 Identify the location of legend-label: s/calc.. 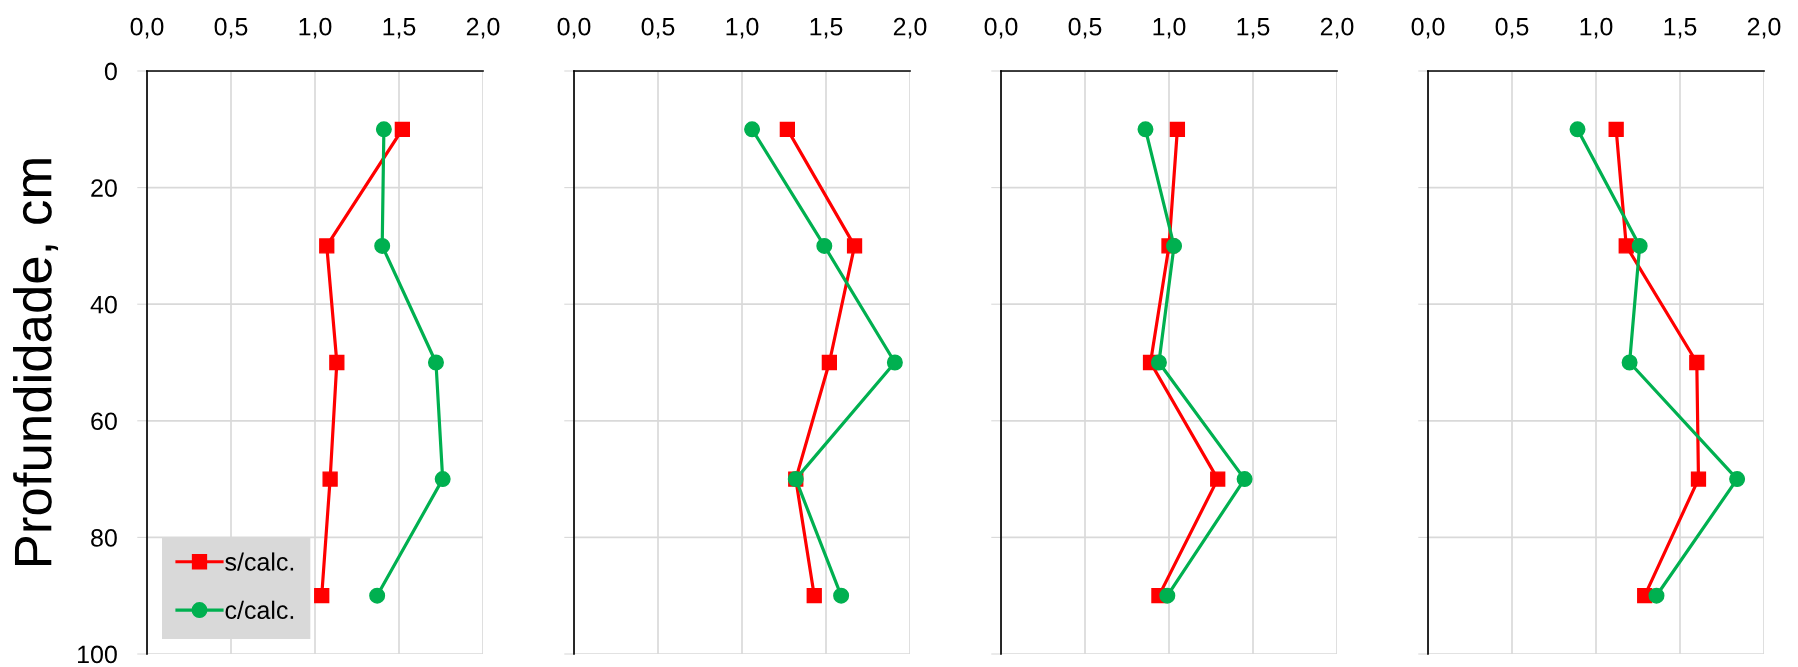
(259, 561).